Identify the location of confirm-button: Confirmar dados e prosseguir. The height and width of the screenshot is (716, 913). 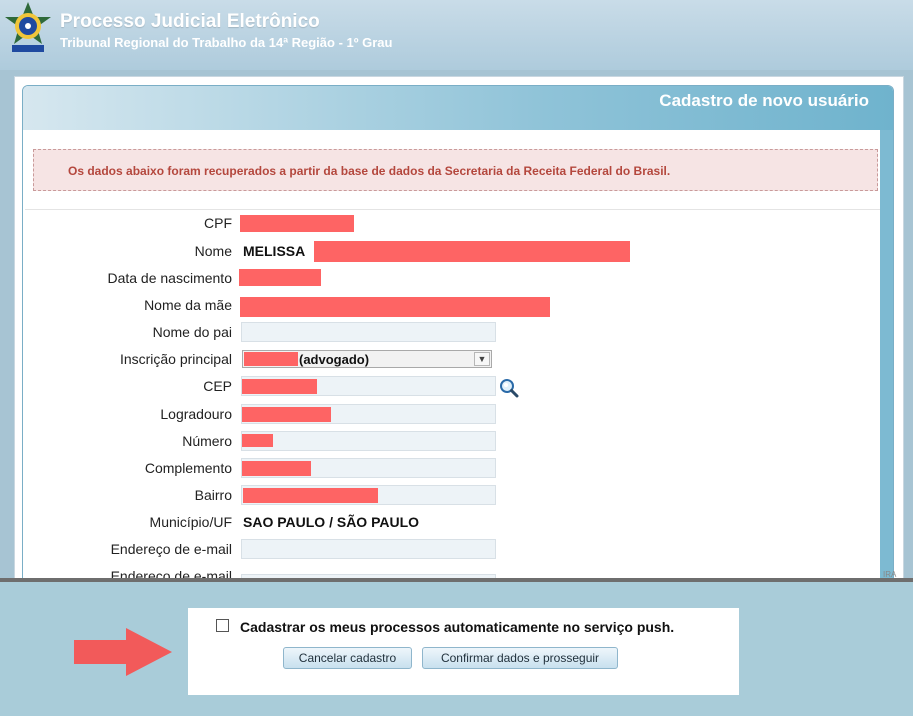
(520, 658).